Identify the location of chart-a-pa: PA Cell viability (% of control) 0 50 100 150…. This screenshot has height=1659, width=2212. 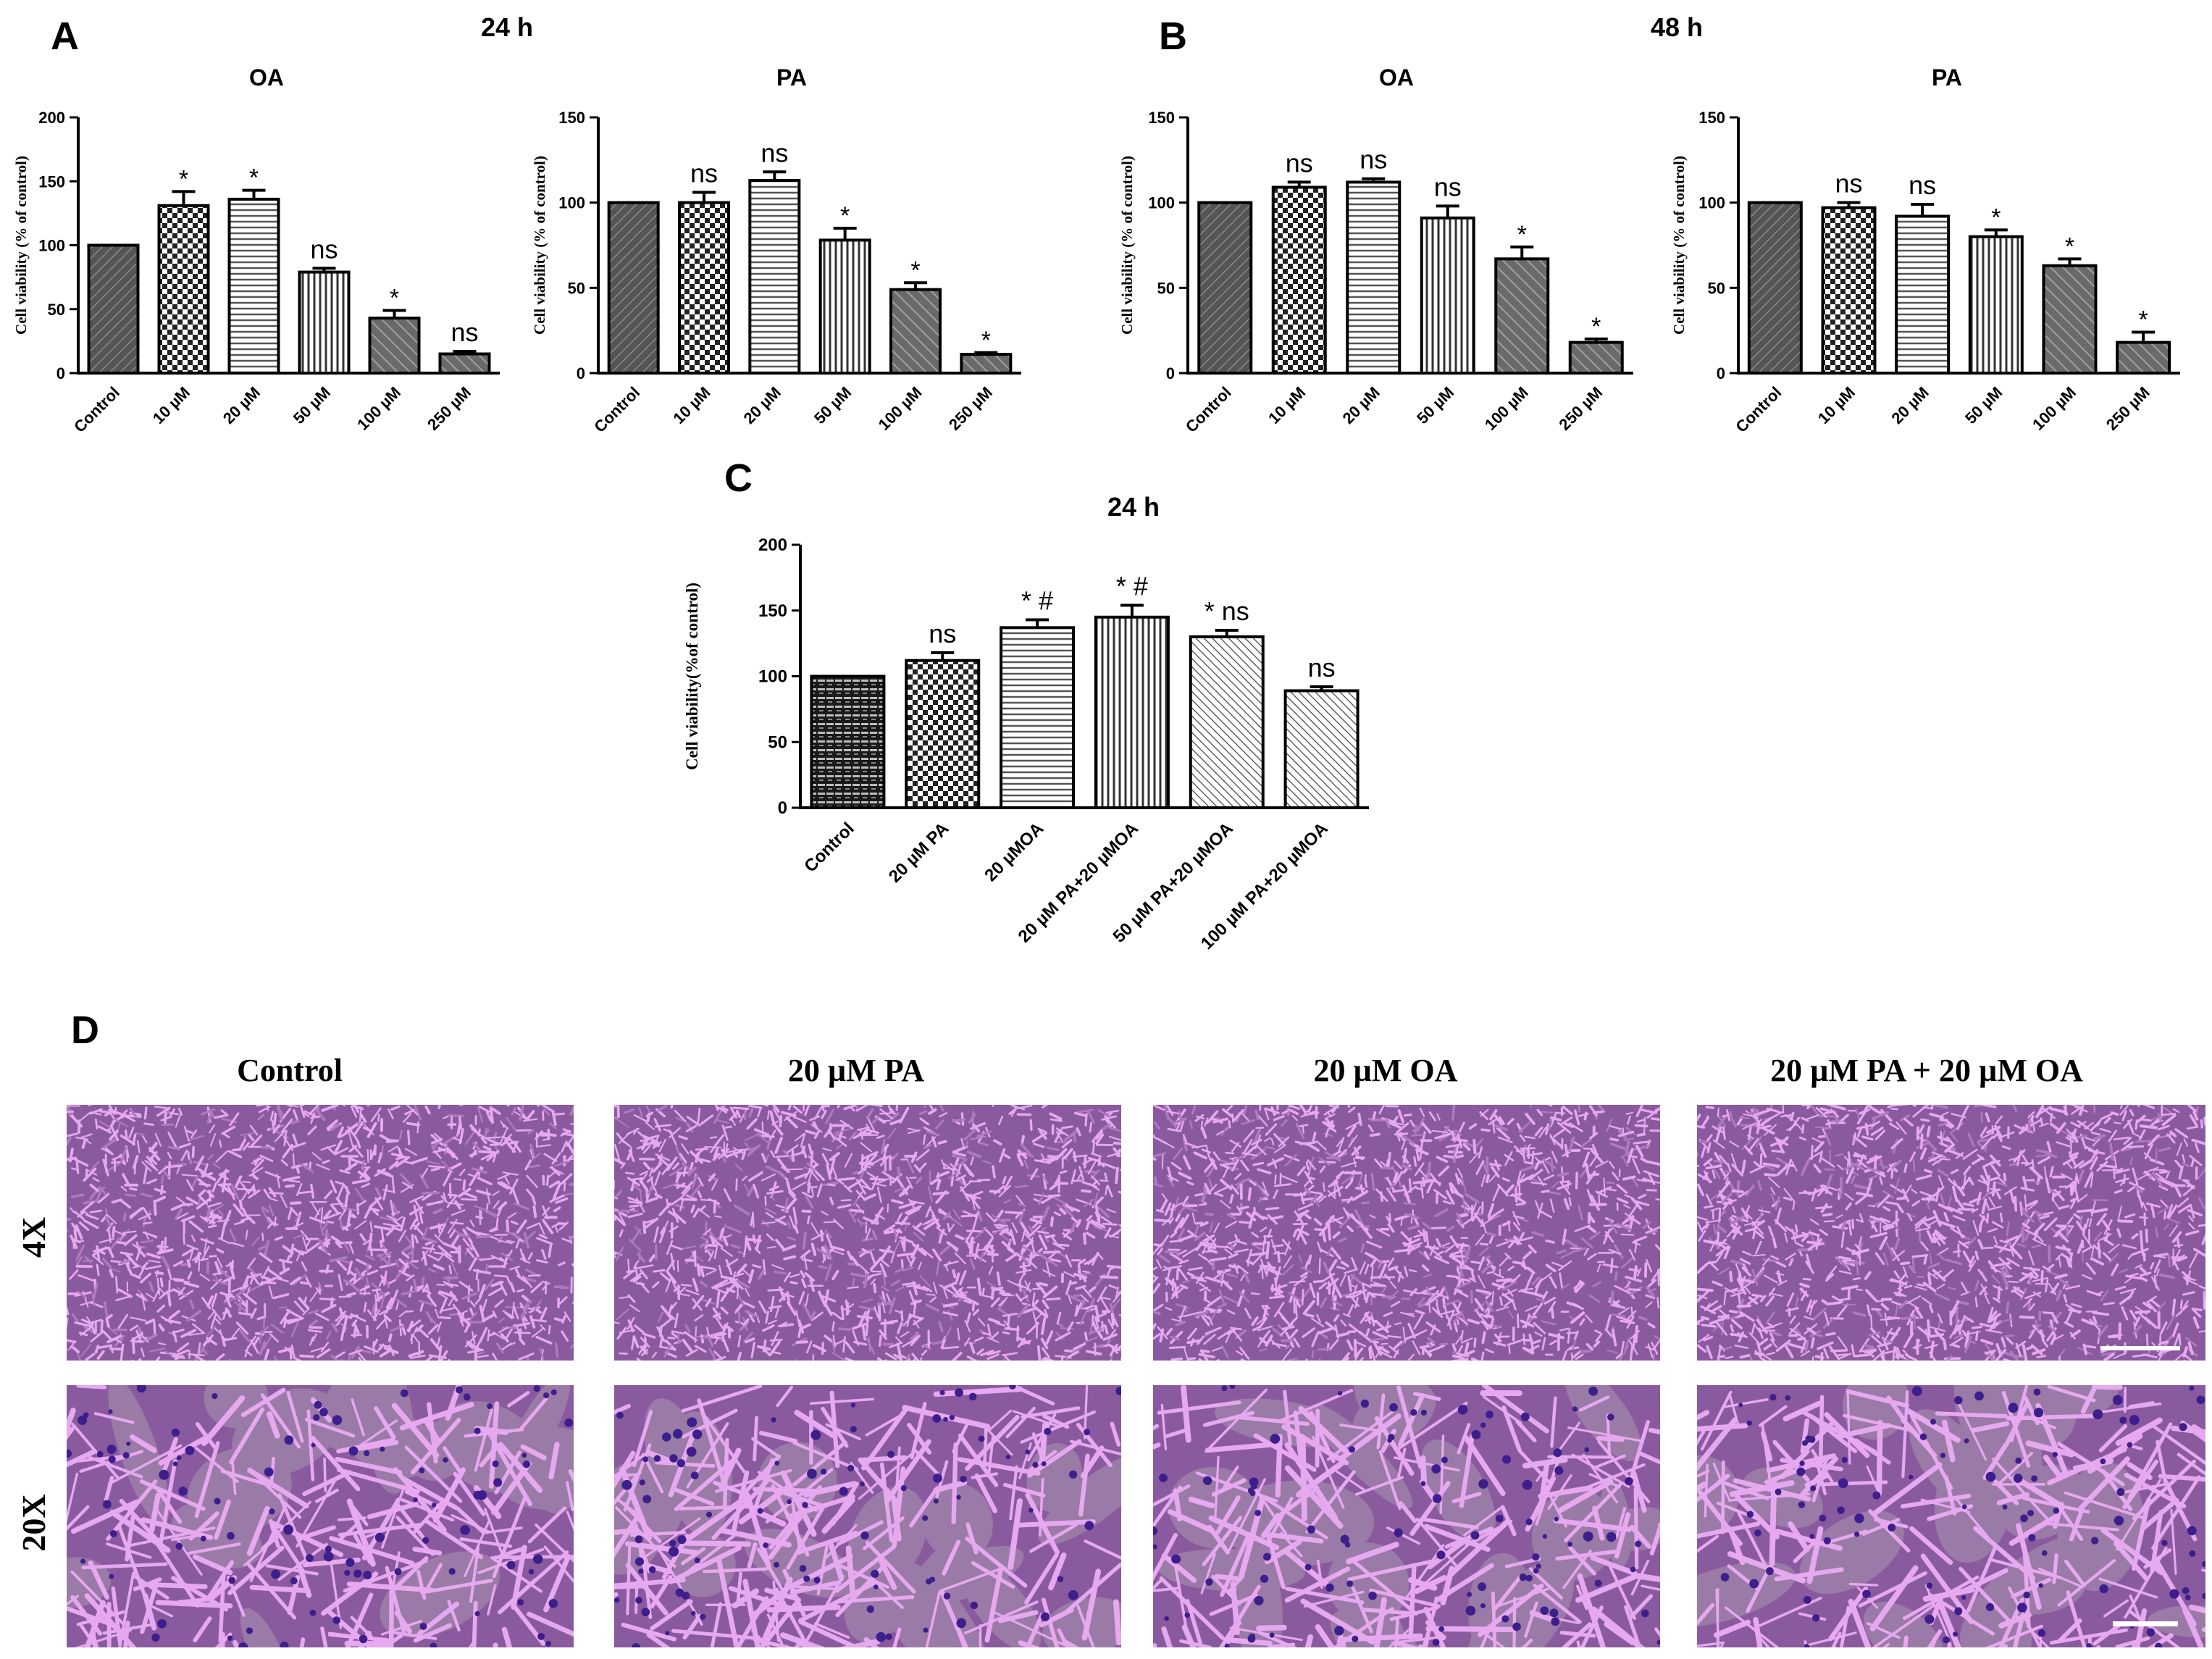
(776, 250).